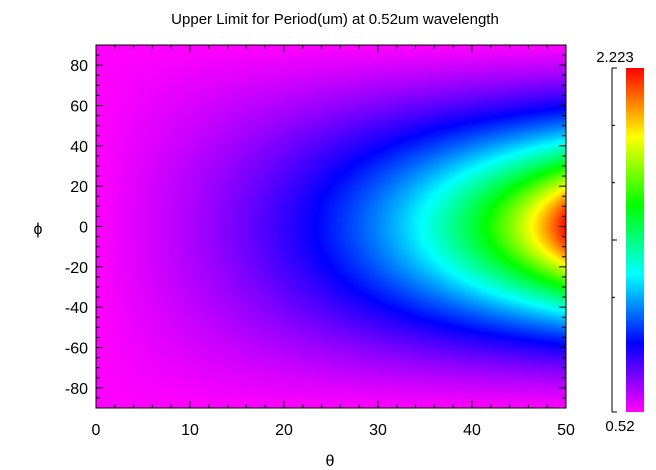 Image resolution: width=656 pixels, height=470 pixels. What do you see at coordinates (614, 240) in the screenshot?
I see `colorbar-ticks` at bounding box center [614, 240].